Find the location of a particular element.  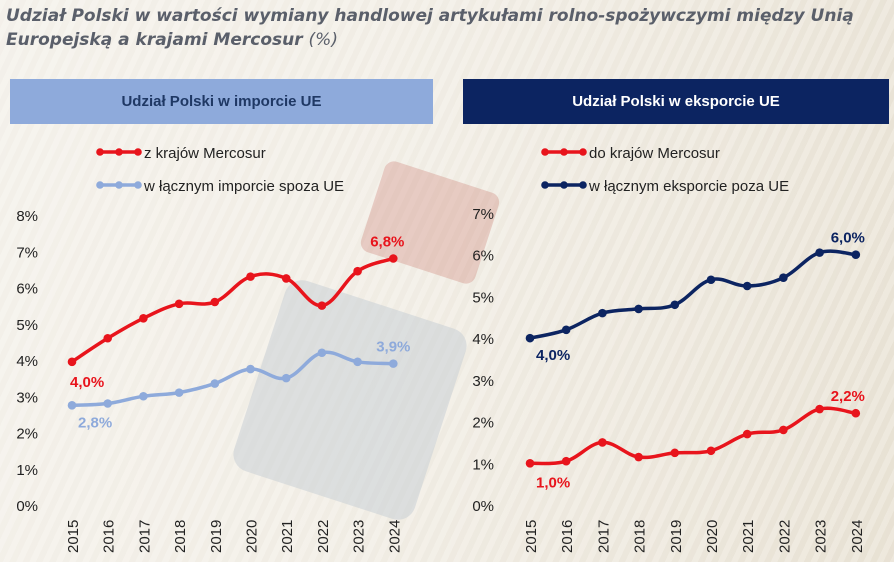

data-label: 1,0% is located at coordinates (553, 482).